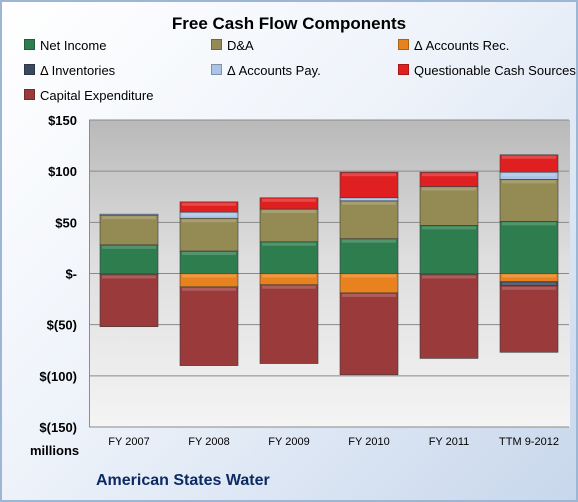  What do you see at coordinates (128, 442) in the screenshot?
I see `x-tick-label: FY 2007` at bounding box center [128, 442].